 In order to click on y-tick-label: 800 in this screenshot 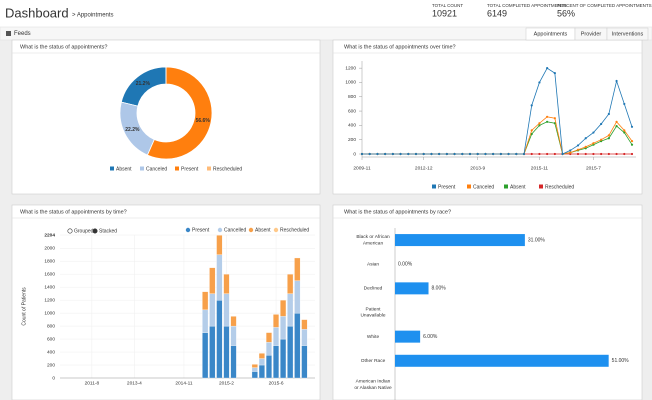, I will do `click(51, 326)`.